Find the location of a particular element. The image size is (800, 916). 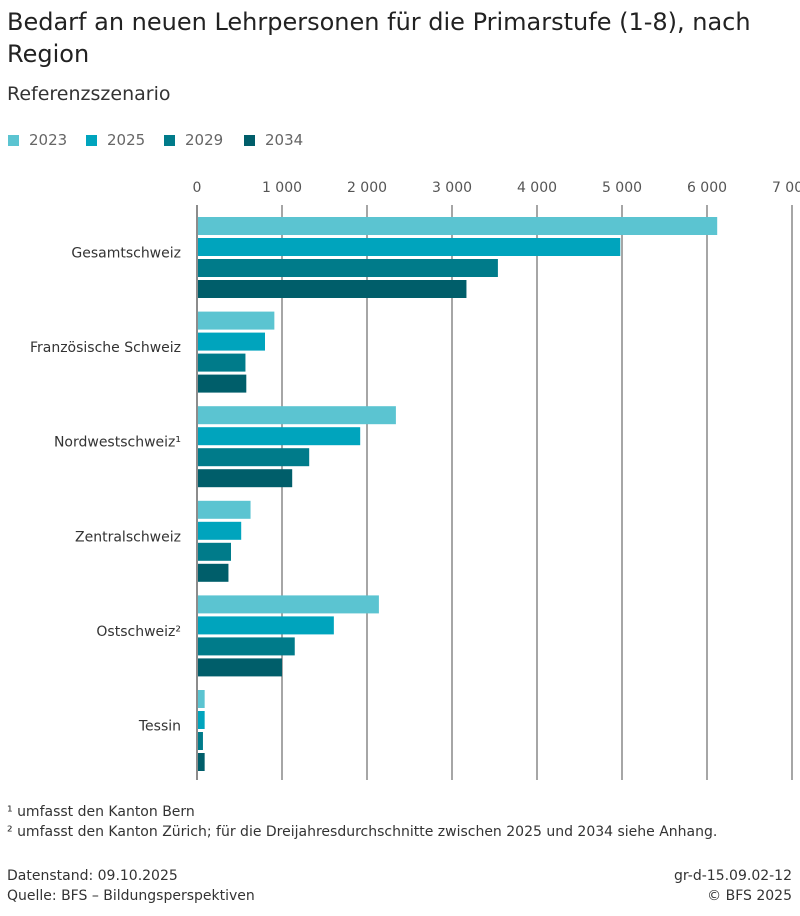

x-tick-label: 6 000 is located at coordinates (707, 188).